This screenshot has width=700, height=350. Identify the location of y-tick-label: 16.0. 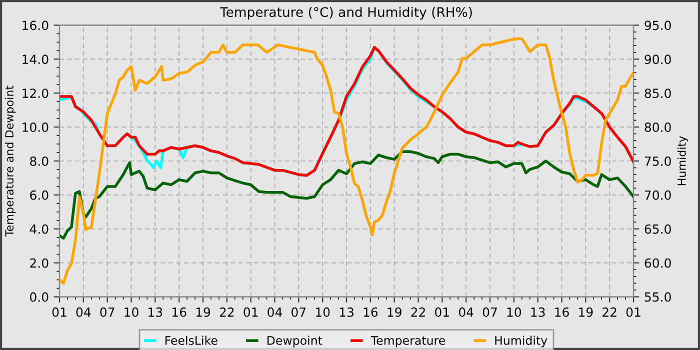
(35, 25).